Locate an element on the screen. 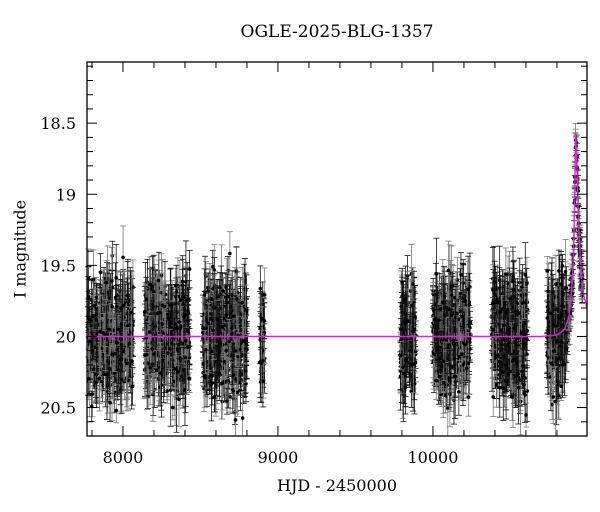 Image resolution: width=600 pixels, height=512 pixels. chart-title: OGLE-2025-BLG-1357 is located at coordinates (337, 32).